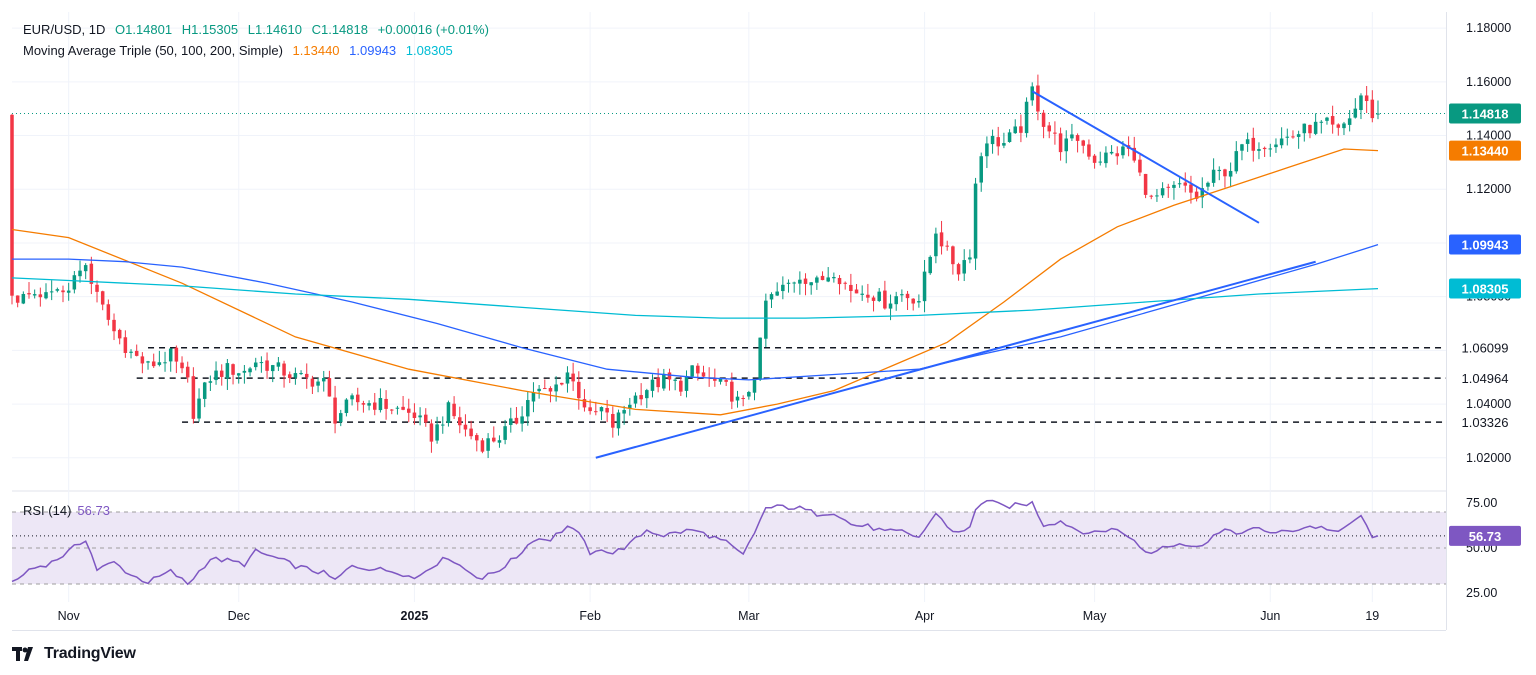 The width and height of the screenshot is (1536, 675). What do you see at coordinates (1485, 536) in the screenshot?
I see `rsi-badge-label: 56.73` at bounding box center [1485, 536].